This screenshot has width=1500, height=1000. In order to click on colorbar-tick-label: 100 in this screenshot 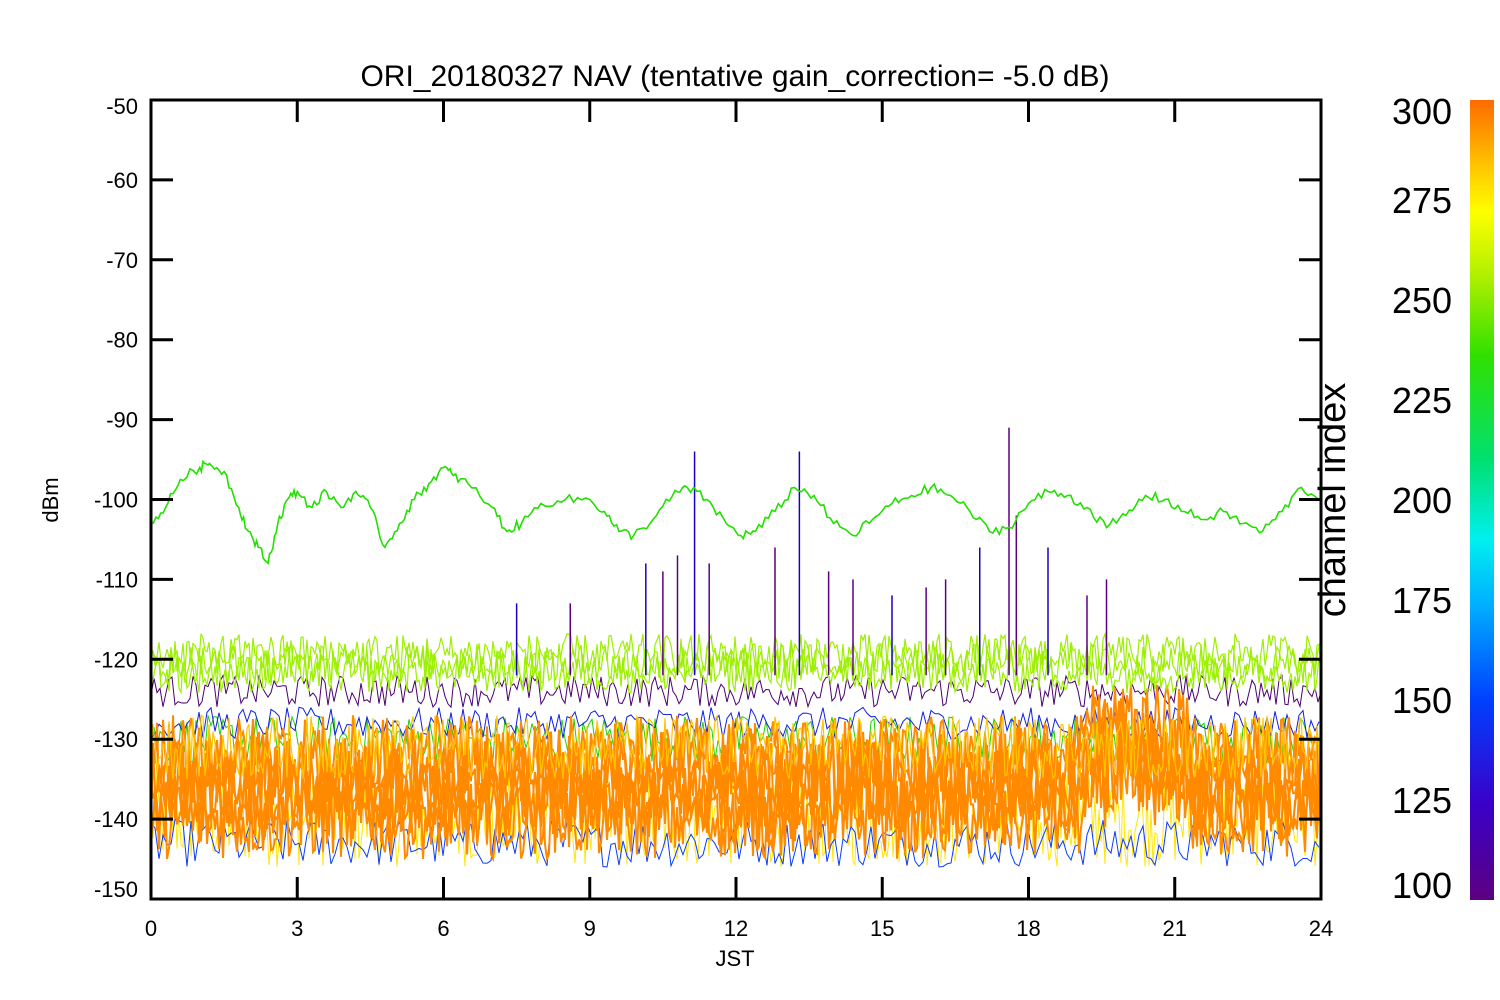, I will do `click(1422, 885)`.